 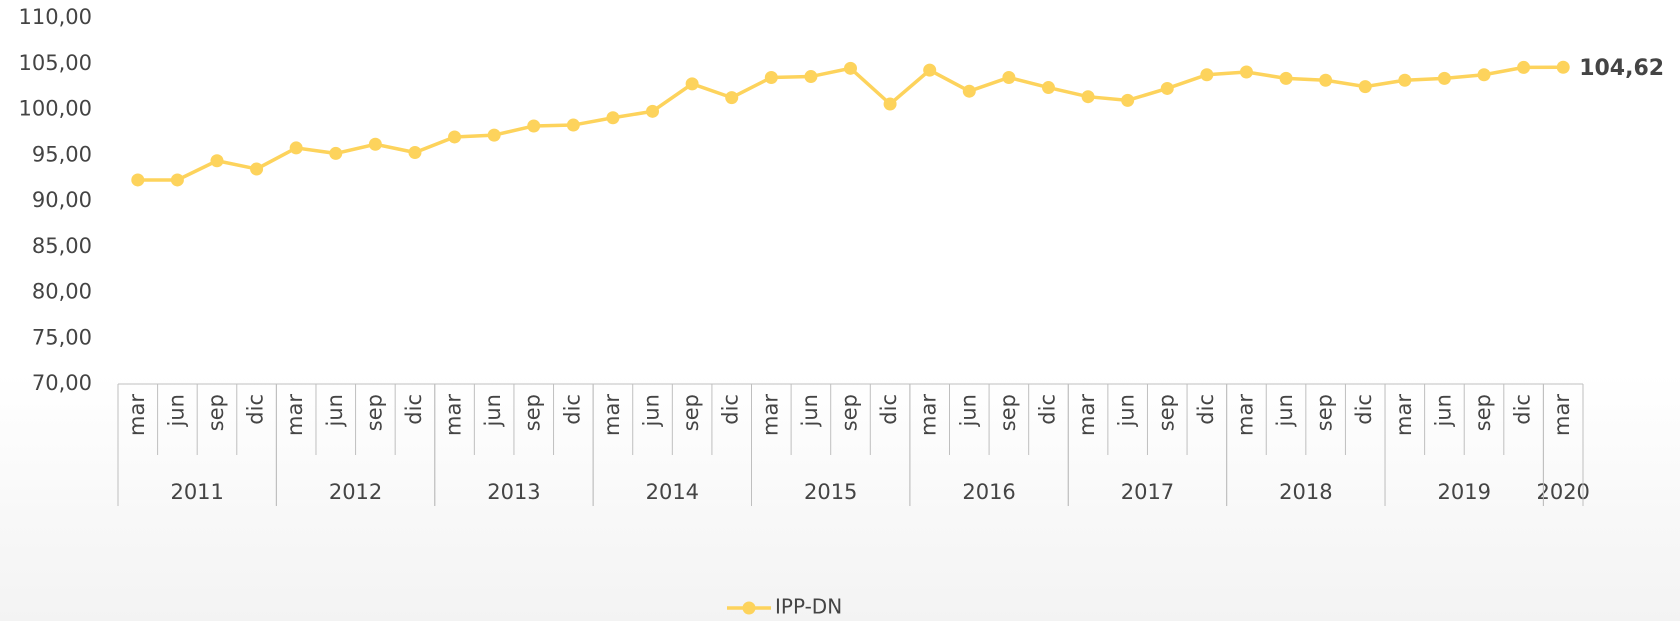 I want to click on year-label: 2011, so click(x=196, y=492).